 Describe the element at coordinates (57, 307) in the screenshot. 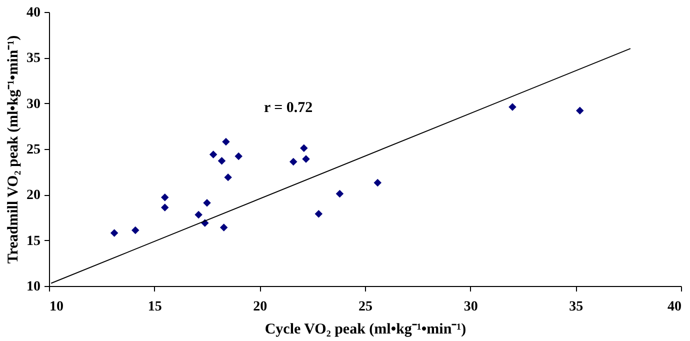

I see `x-tick-label: 10` at that location.